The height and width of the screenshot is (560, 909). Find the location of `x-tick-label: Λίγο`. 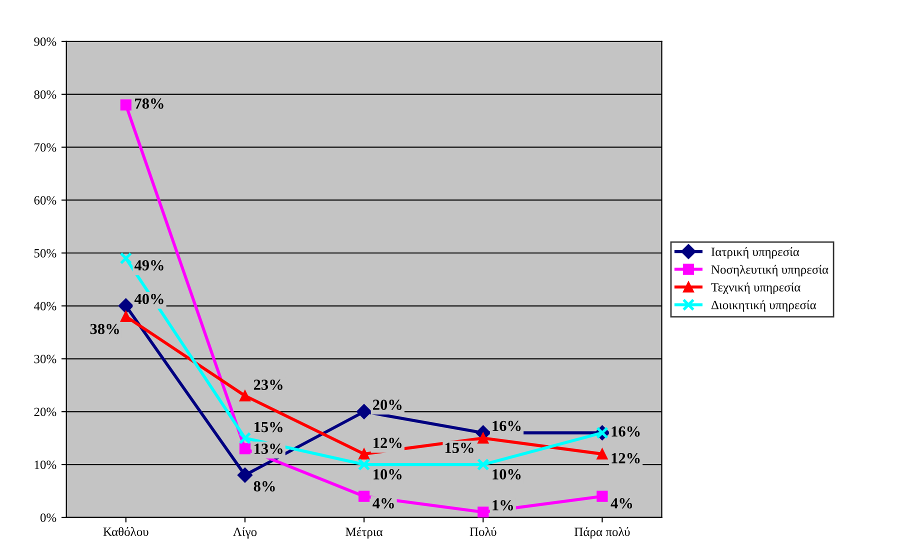

x-tick-label: Λίγο is located at coordinates (245, 533).